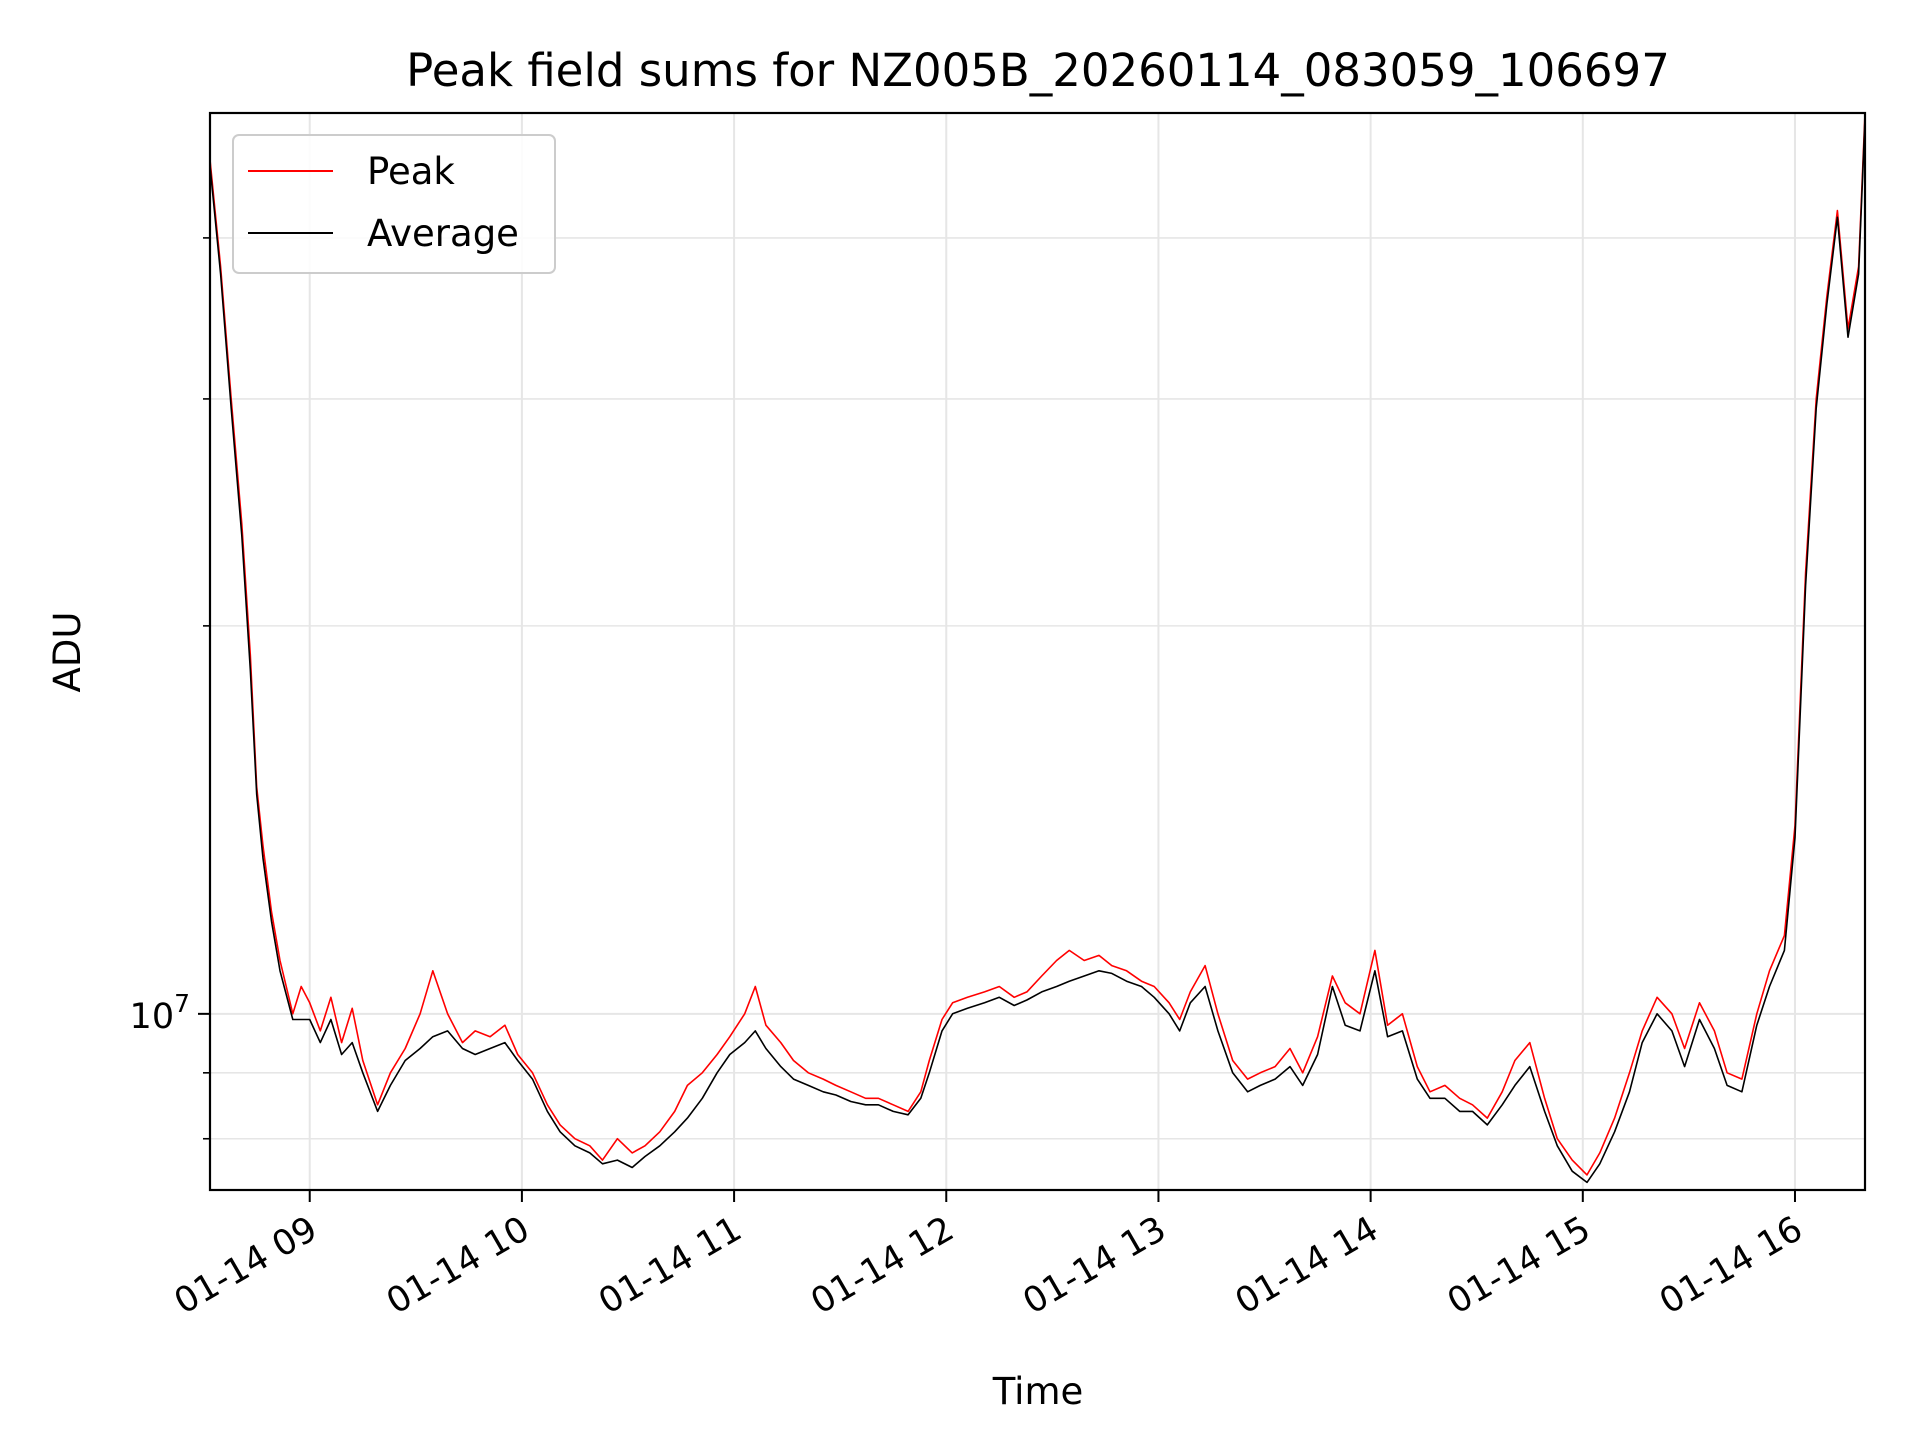 The image size is (1920, 1440). I want to click on legend-label-peak: Peak, so click(411, 171).